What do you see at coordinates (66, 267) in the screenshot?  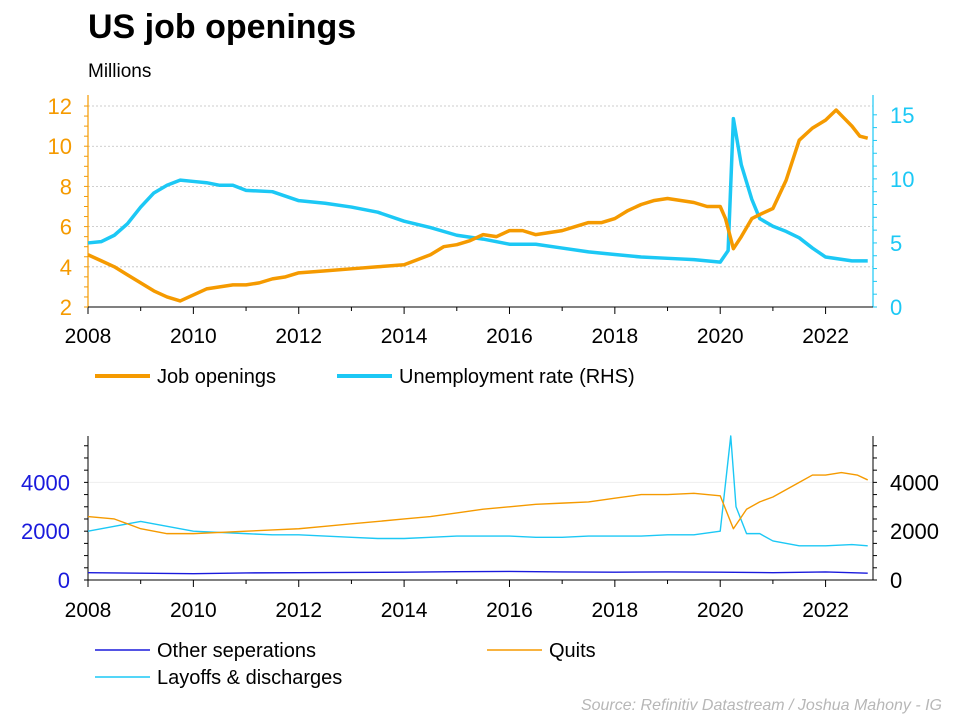 I see `left-tick-label: 4` at bounding box center [66, 267].